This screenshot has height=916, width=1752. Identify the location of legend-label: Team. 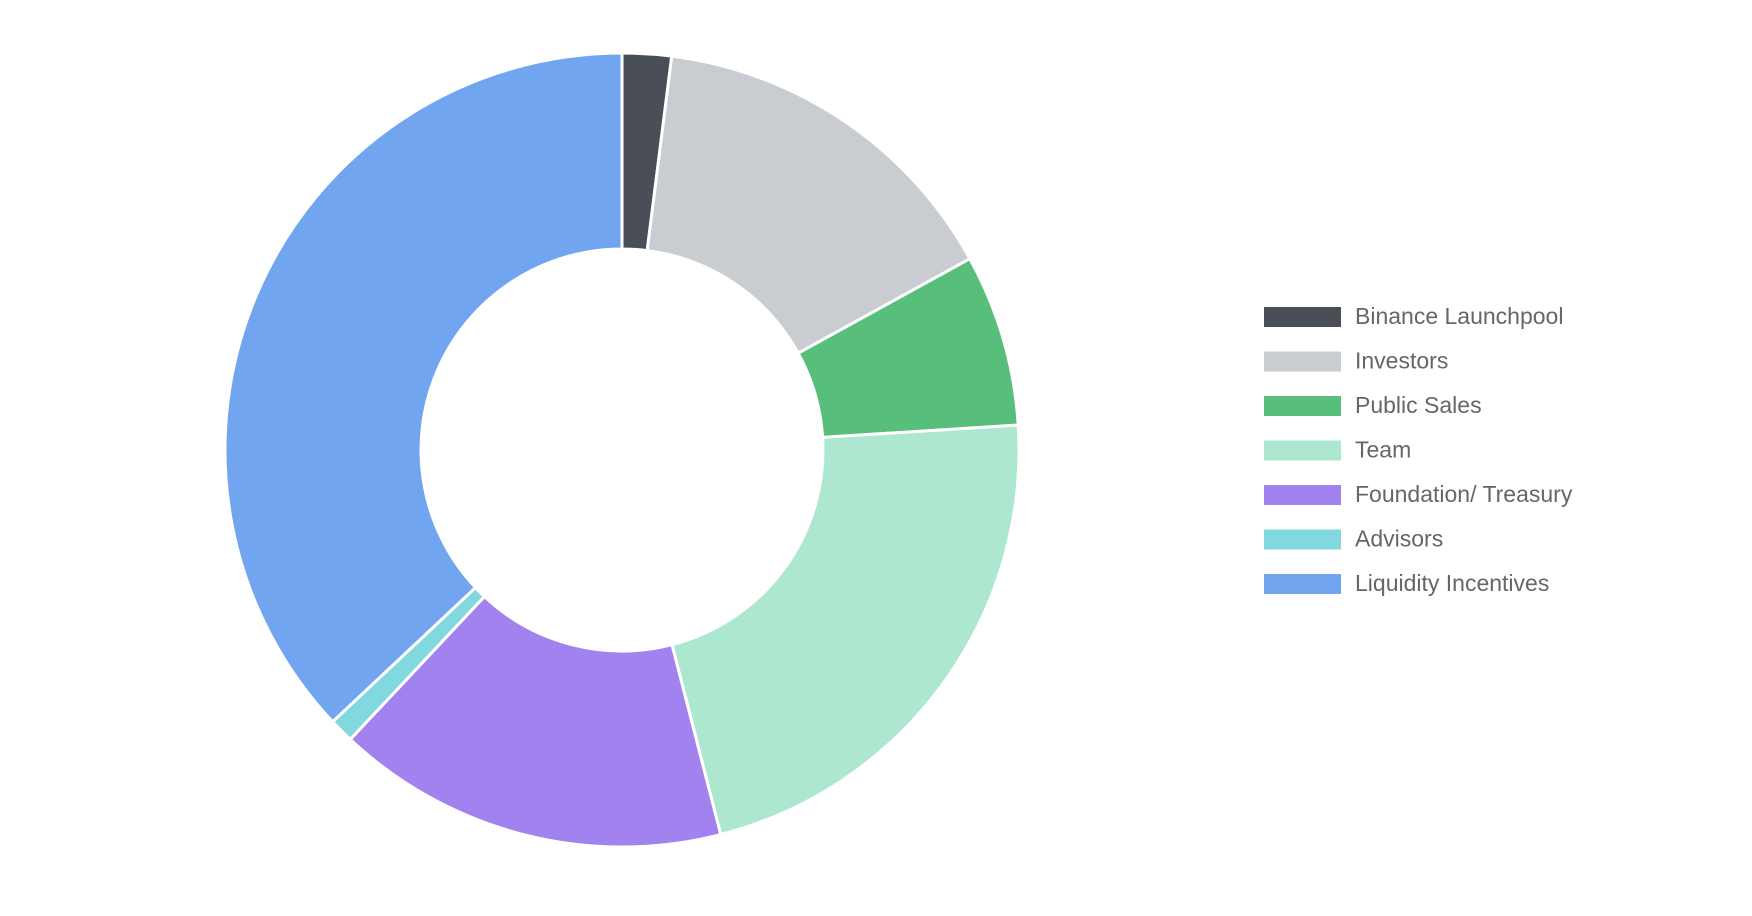
(1383, 450).